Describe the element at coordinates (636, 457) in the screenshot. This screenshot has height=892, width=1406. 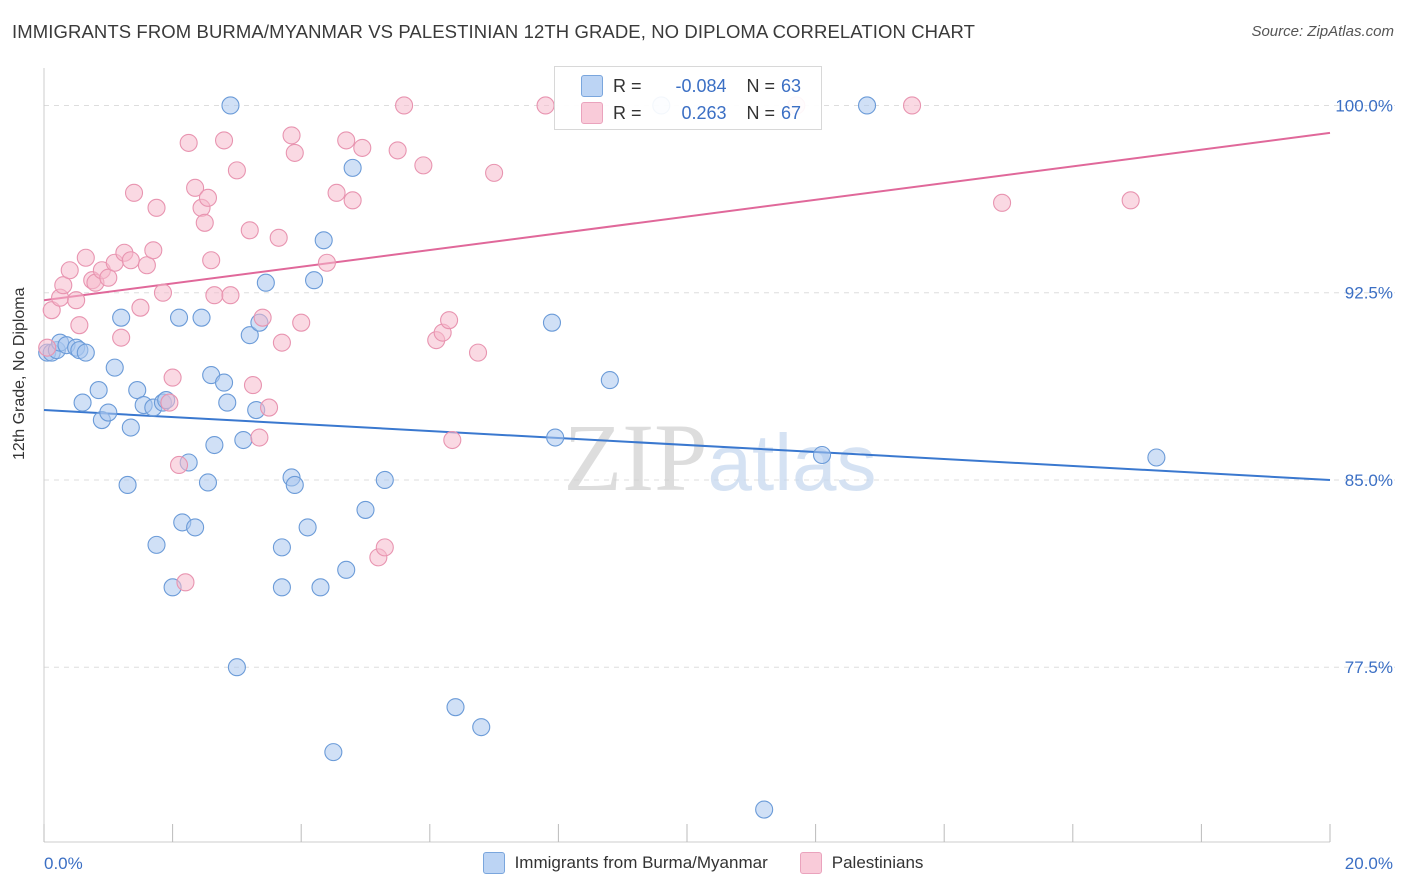
I see `watermark-zip: ZIP` at that location.